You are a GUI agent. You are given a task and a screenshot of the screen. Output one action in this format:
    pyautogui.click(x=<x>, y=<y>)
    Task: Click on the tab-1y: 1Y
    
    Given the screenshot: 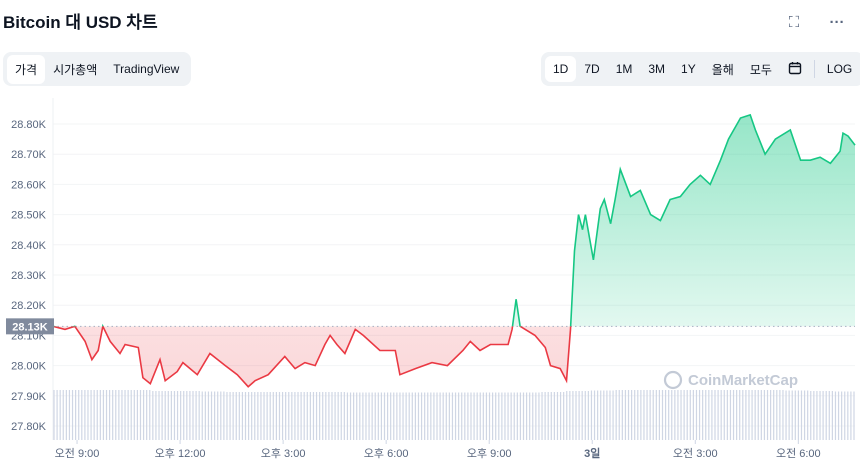 What is the action you would take?
    pyautogui.click(x=688, y=69)
    